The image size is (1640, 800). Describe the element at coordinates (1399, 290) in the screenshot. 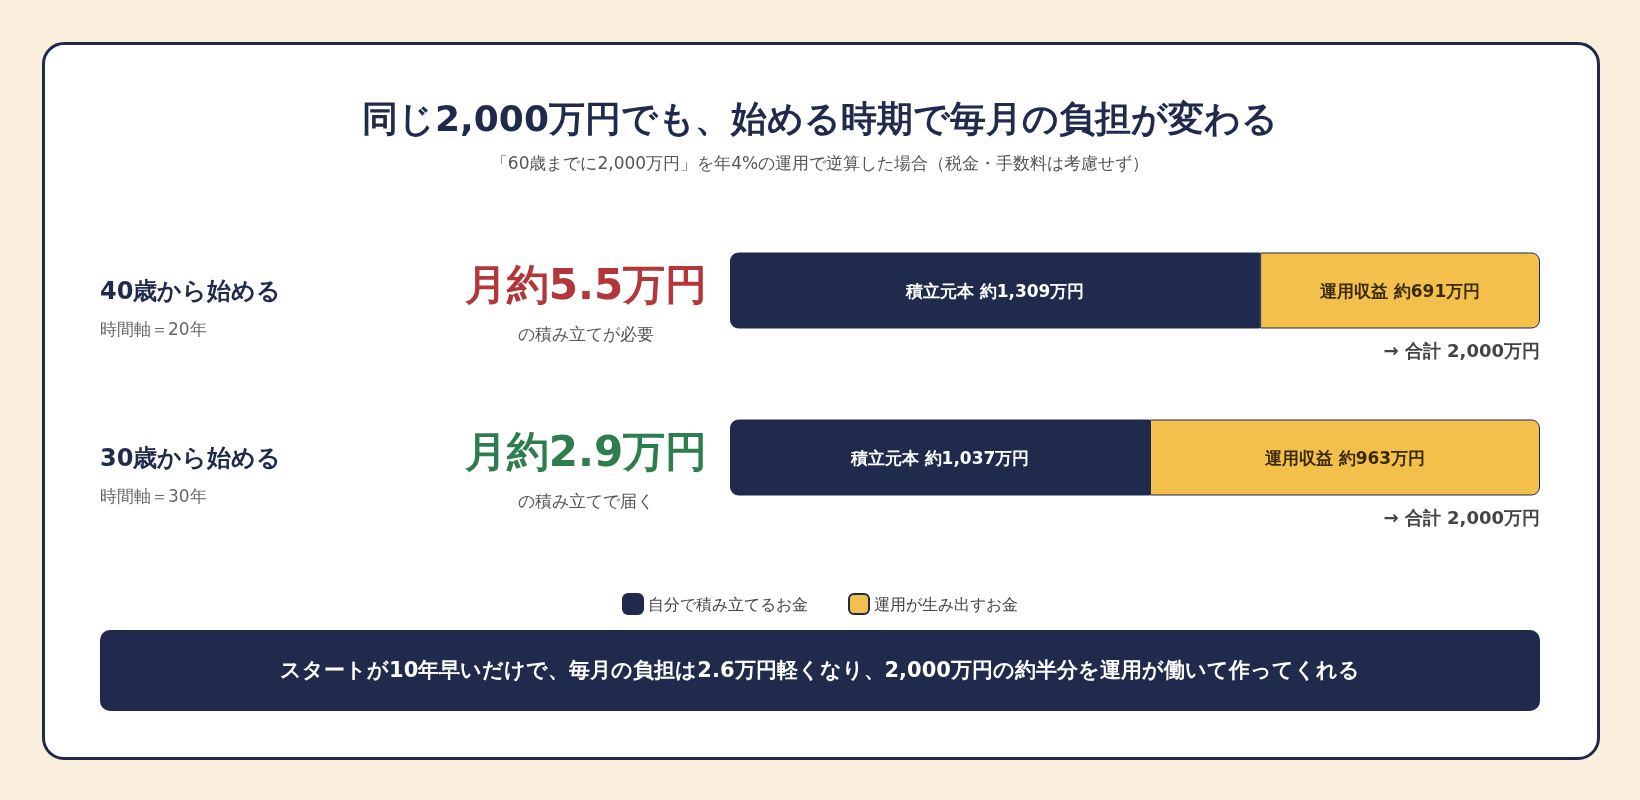

I see `data-label: 運用収益 約691万円` at that location.